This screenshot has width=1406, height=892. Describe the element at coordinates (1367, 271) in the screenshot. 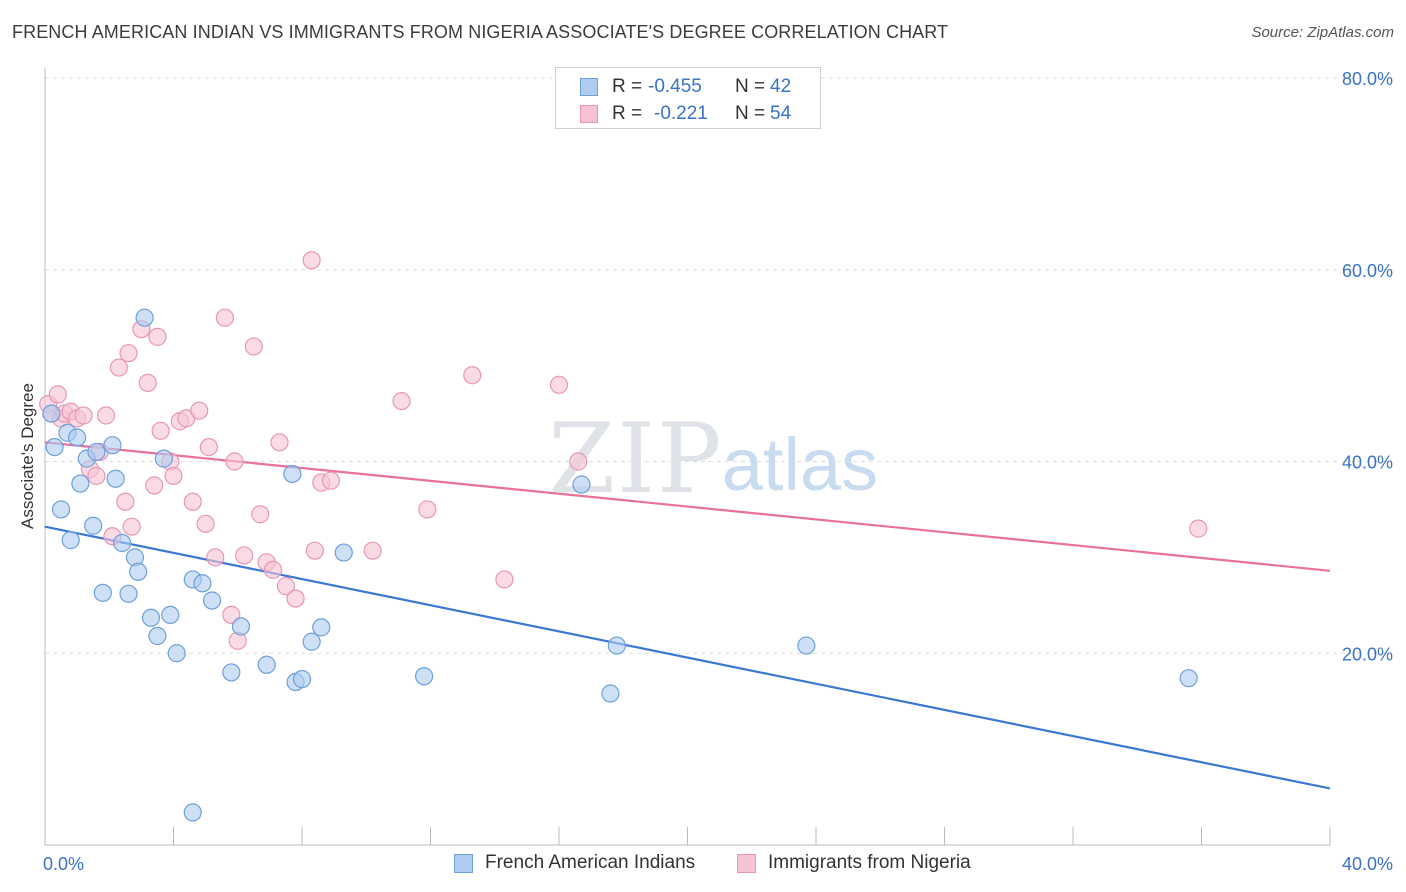

I see `y-tick-label: 60.0%` at that location.